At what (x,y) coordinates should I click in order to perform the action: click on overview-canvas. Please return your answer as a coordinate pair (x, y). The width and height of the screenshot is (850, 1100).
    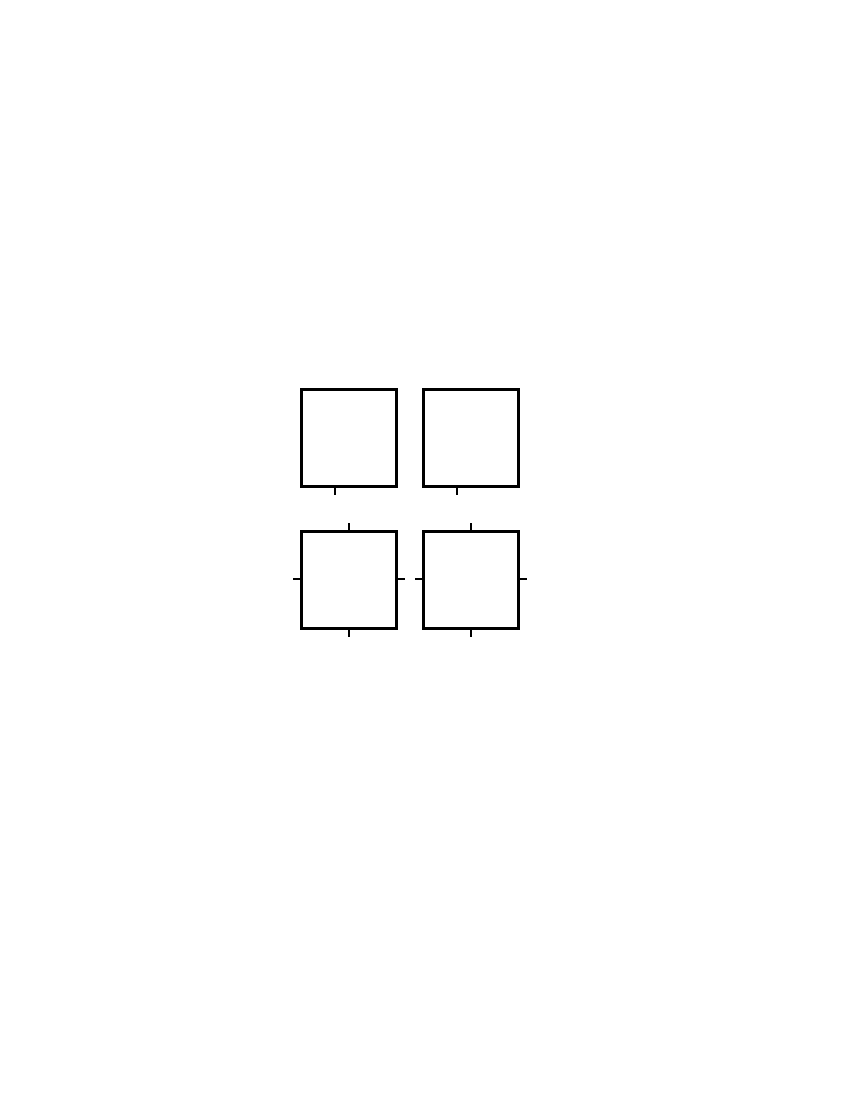
    Looking at the image, I should click on (410, 234).